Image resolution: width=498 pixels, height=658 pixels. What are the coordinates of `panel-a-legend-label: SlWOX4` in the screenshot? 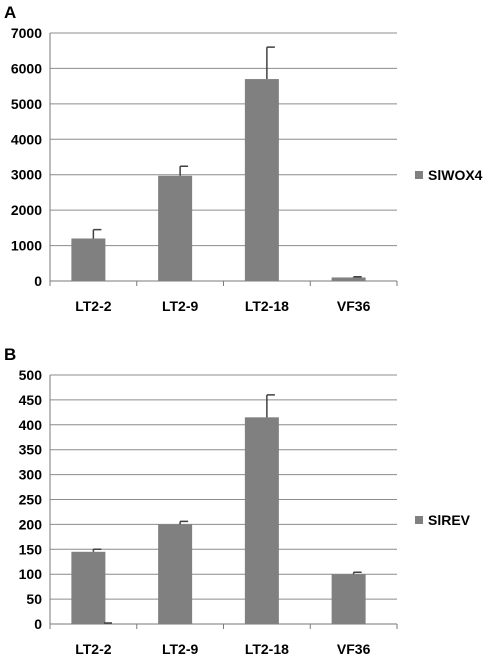 It's located at (455, 175).